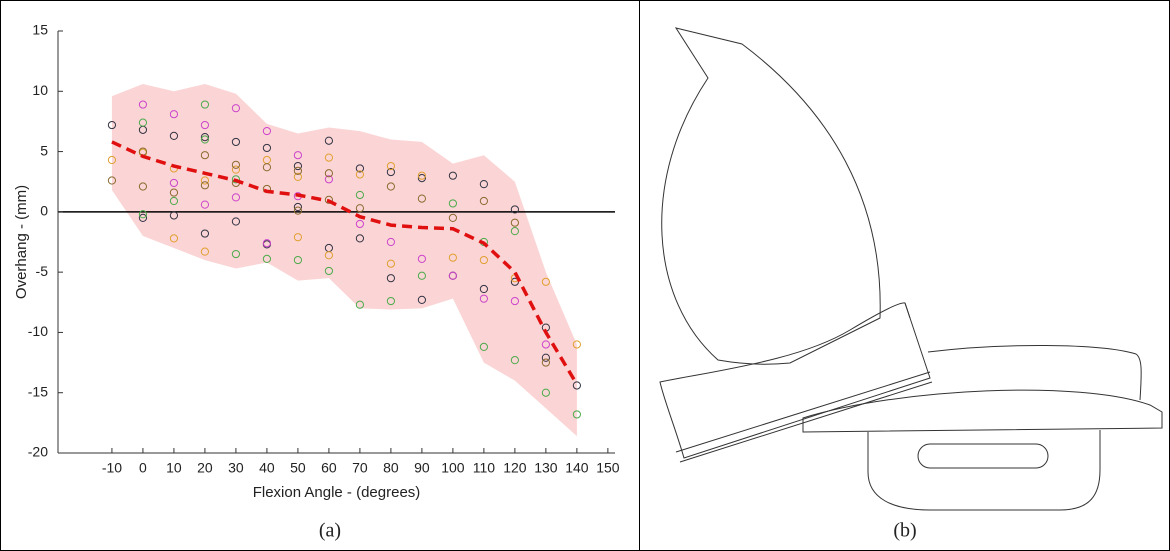 This screenshot has height=551, width=1170. What do you see at coordinates (360, 468) in the screenshot?
I see `x-tick-label: 70` at bounding box center [360, 468].